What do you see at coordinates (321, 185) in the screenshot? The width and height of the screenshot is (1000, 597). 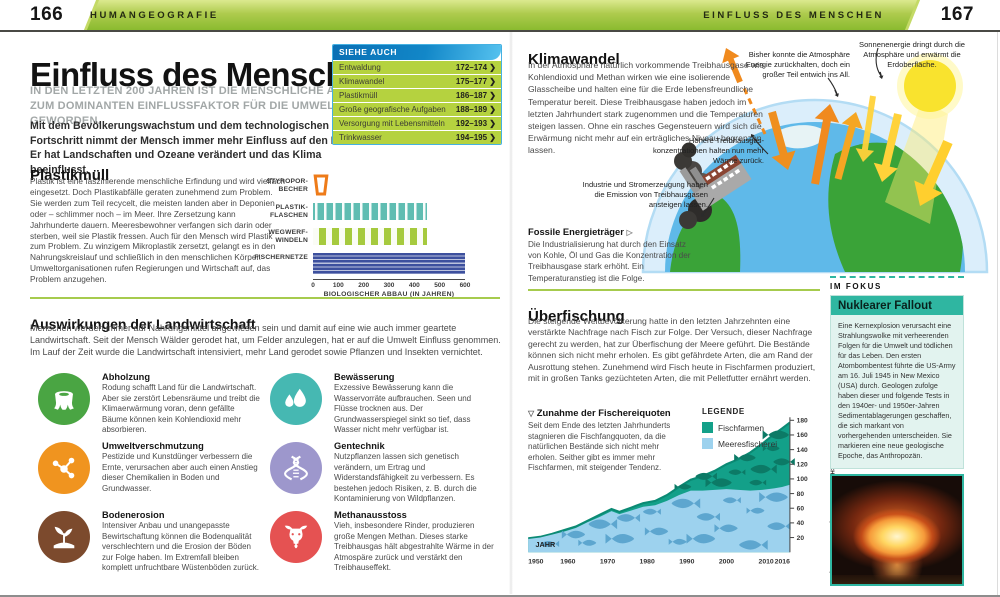 I see `styrofoam-cup-icon` at bounding box center [321, 185].